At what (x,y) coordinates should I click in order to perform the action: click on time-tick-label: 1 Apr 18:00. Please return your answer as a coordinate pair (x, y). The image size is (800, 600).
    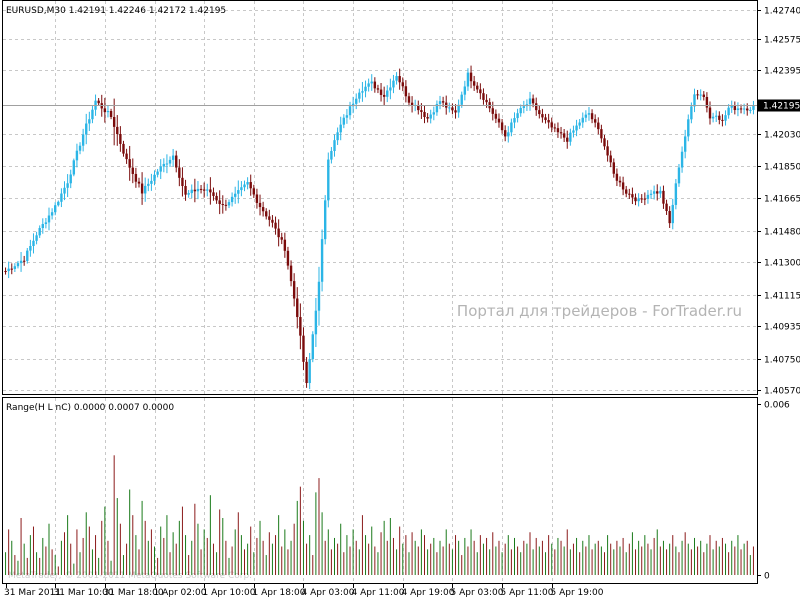
    Looking at the image, I should click on (279, 593).